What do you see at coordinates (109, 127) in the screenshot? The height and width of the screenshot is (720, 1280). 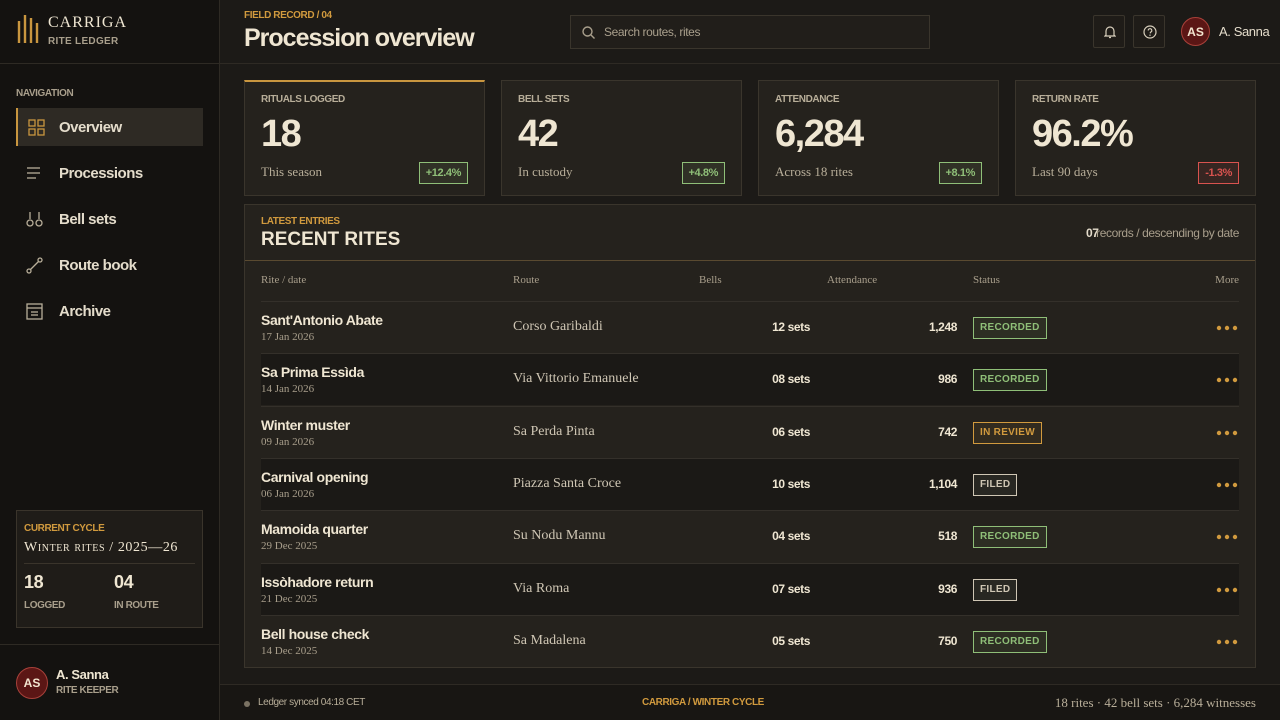 I see `nav-item: Overview` at bounding box center [109, 127].